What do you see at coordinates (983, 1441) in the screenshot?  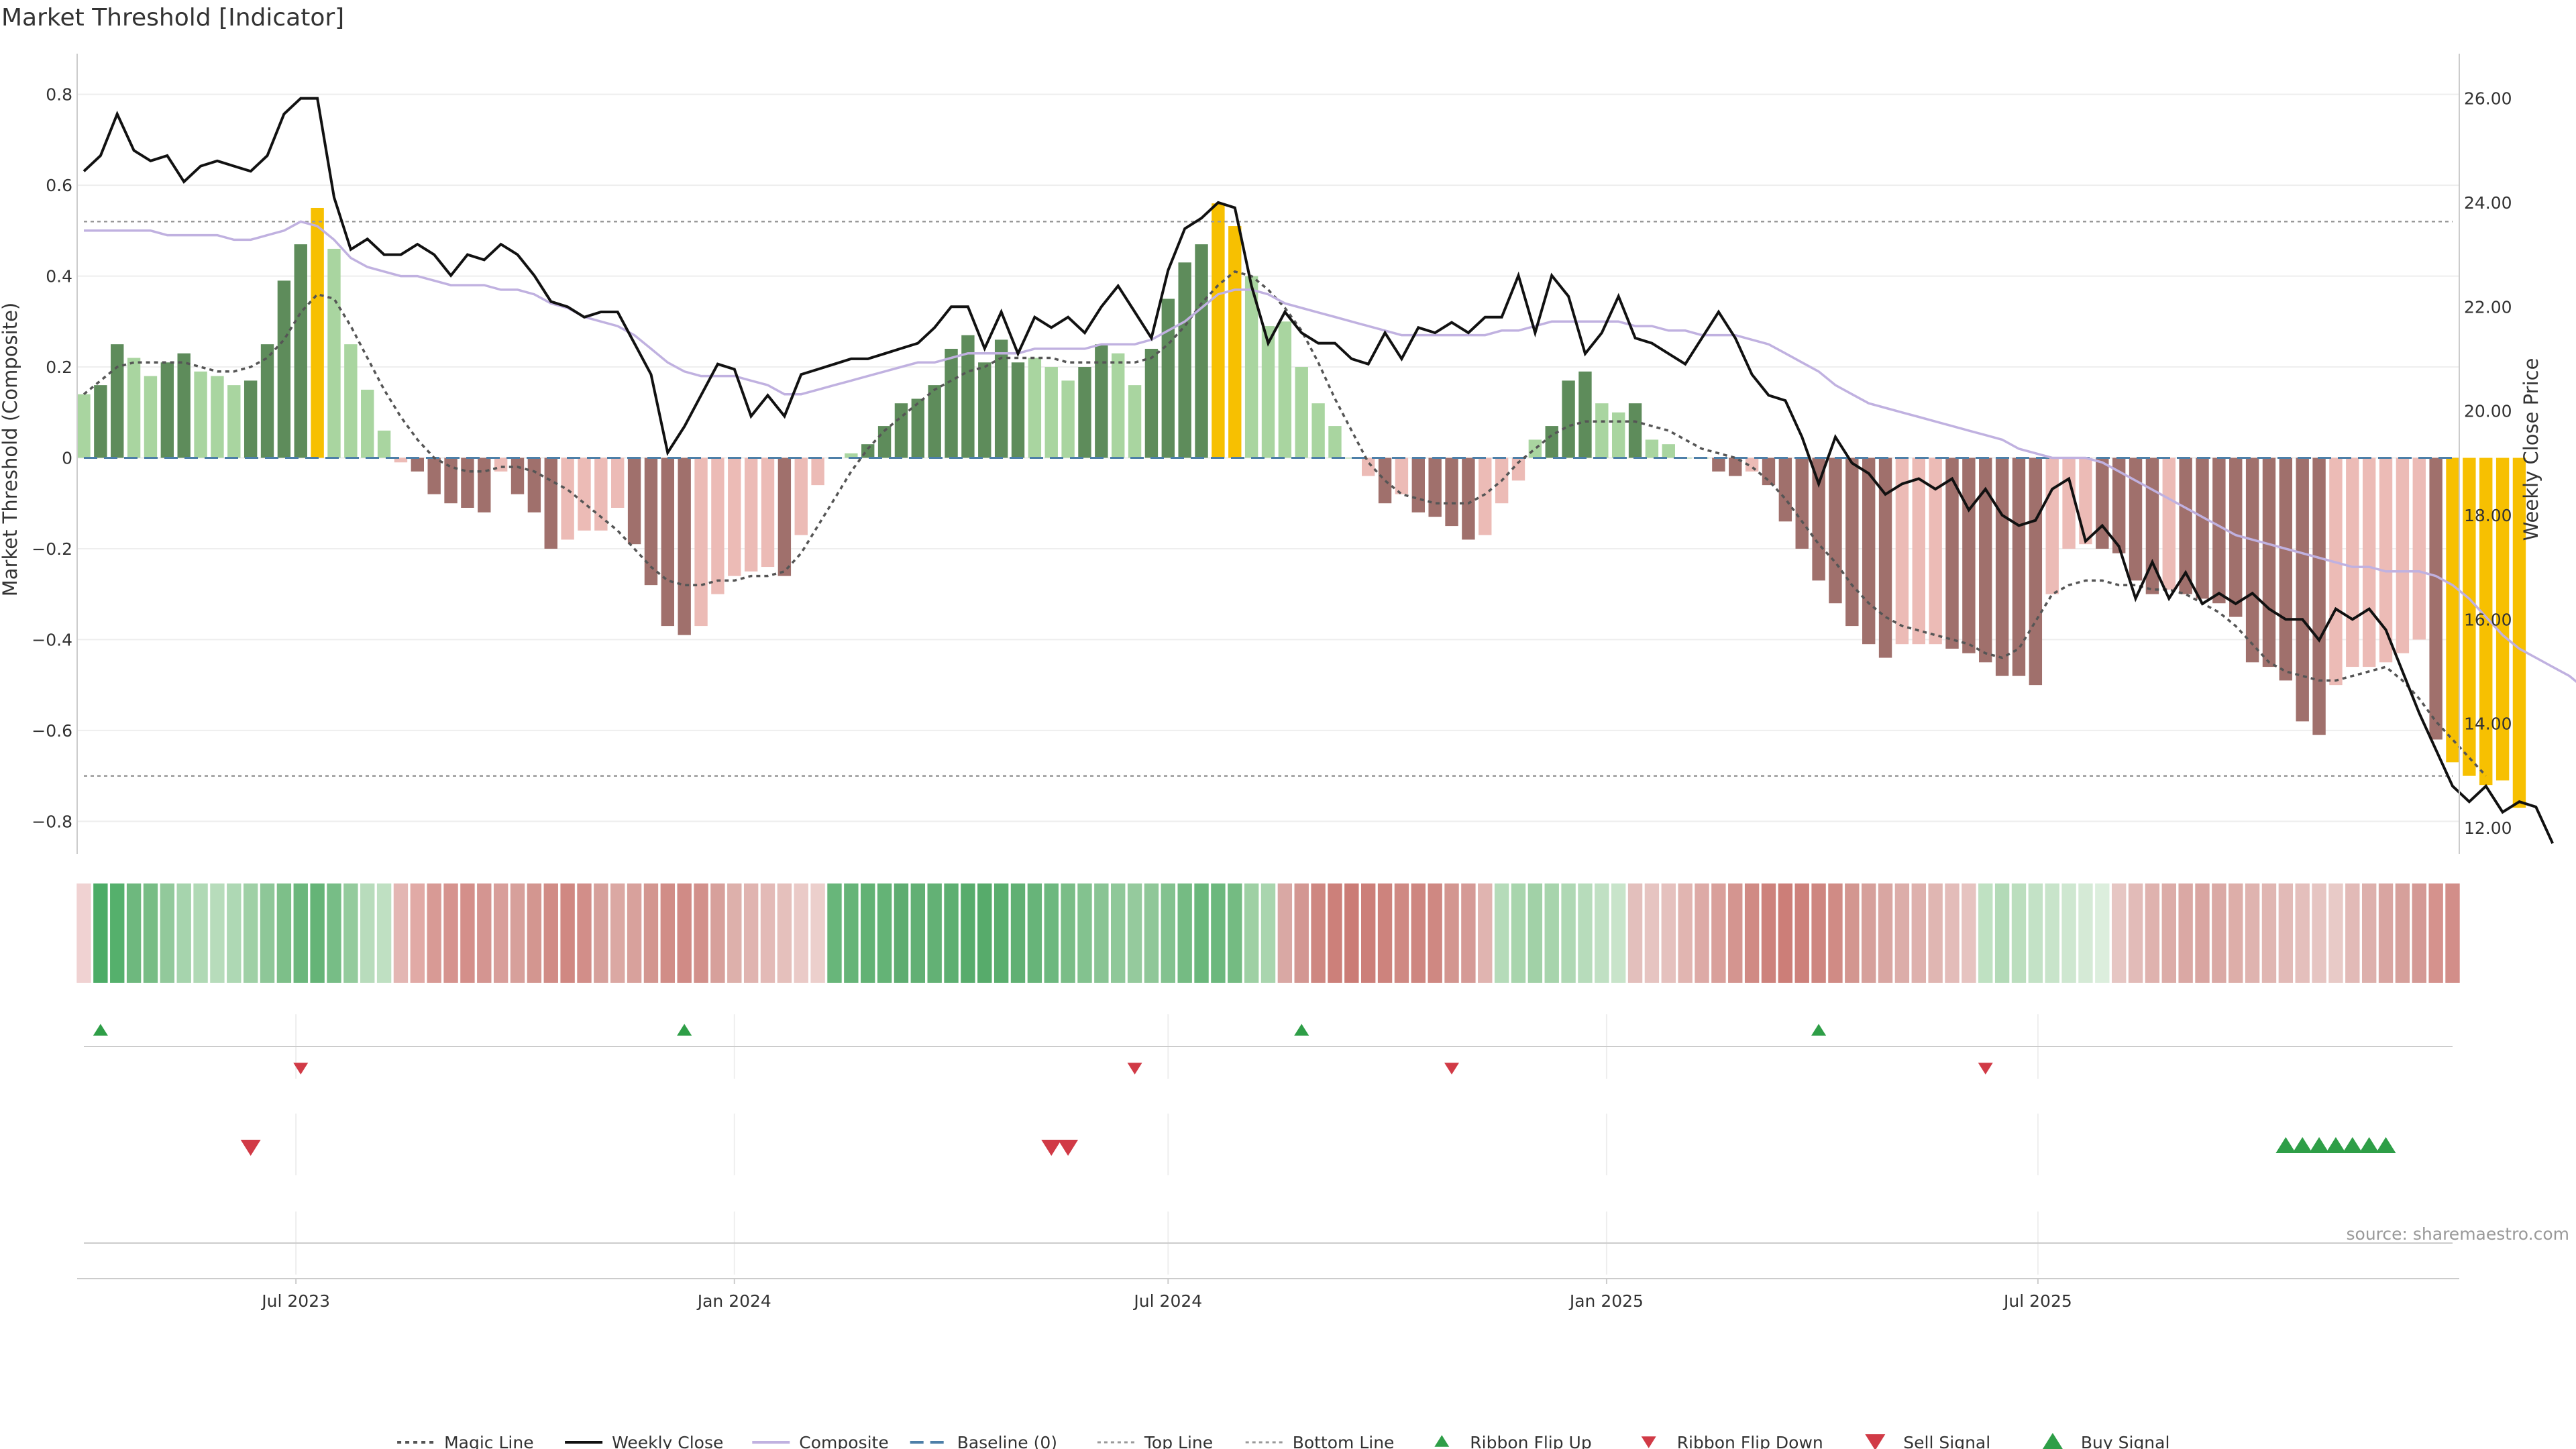 I see `legend-item-baseline: Baseline (0)` at bounding box center [983, 1441].